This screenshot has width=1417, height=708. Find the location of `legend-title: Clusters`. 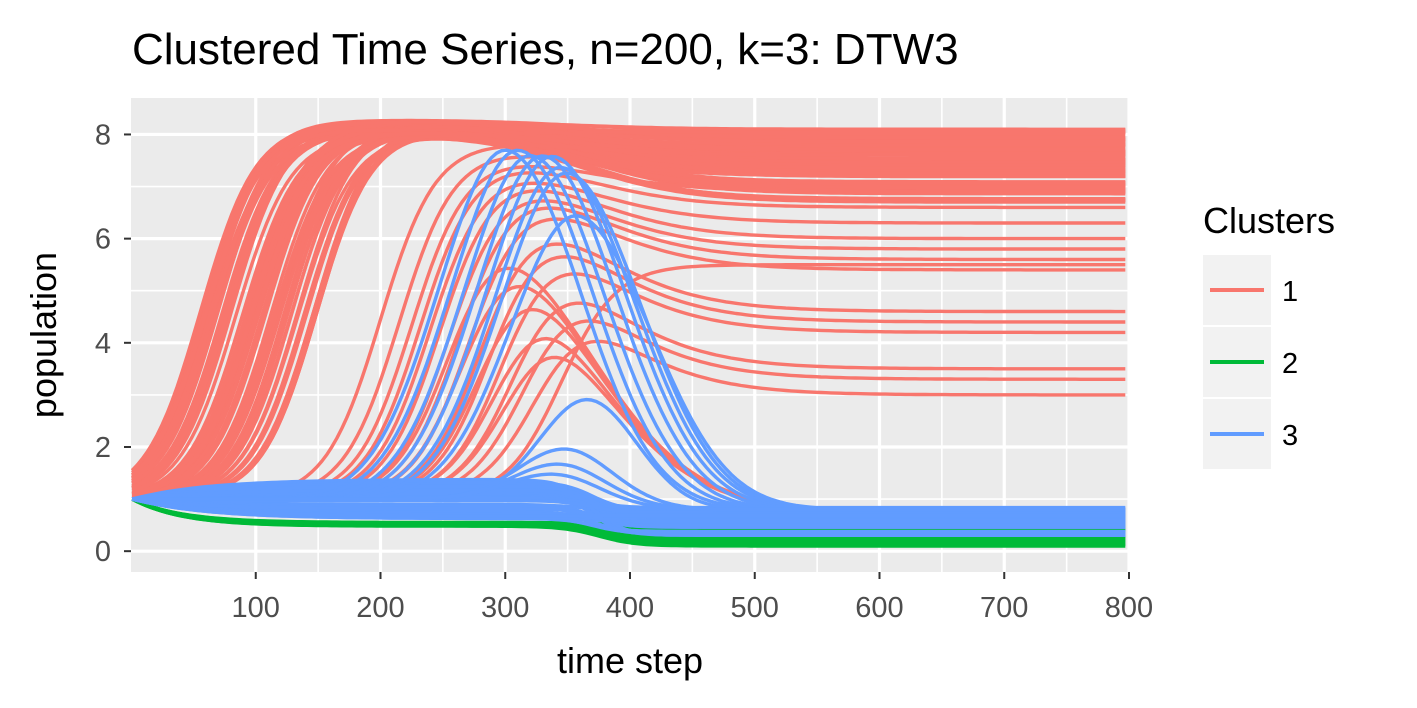

legend-title: Clusters is located at coordinates (1269, 220).